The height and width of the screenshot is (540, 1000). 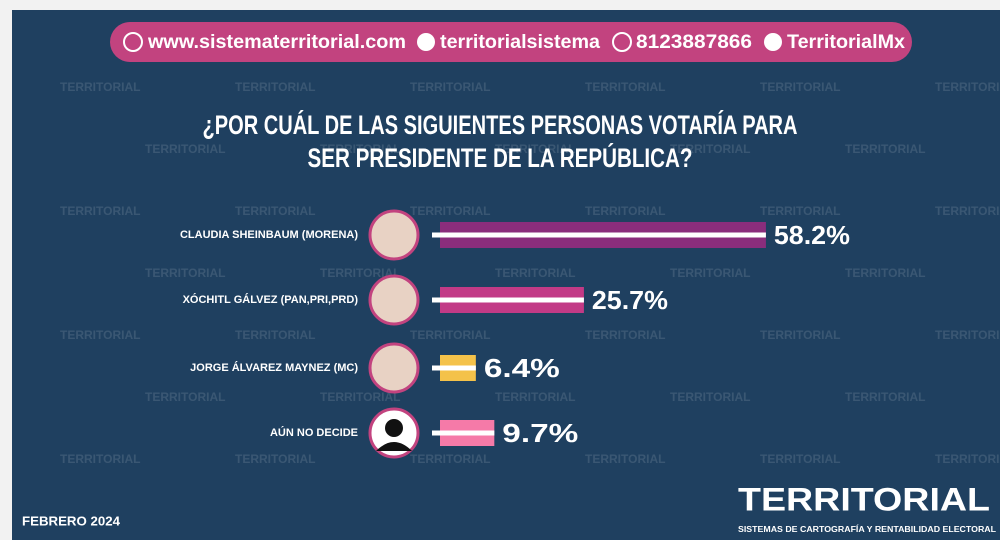 I want to click on silhouette-body, so click(x=394, y=446).